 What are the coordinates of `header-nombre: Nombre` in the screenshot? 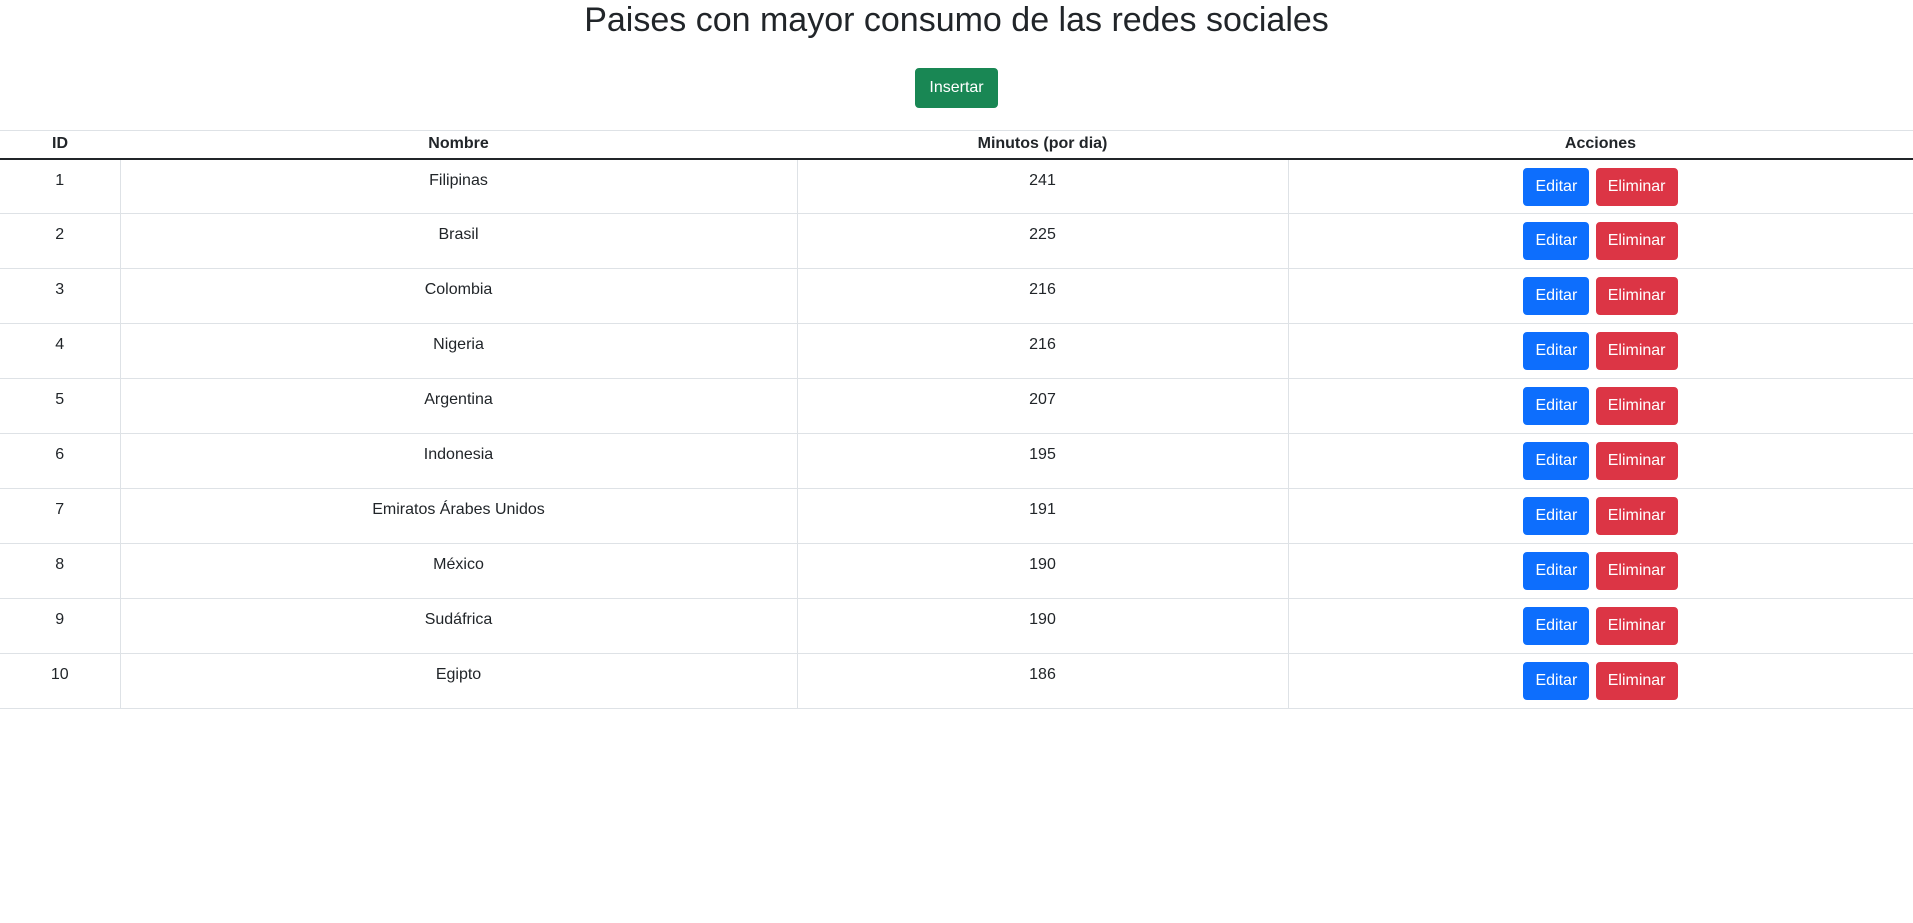 It's located at (458, 145).